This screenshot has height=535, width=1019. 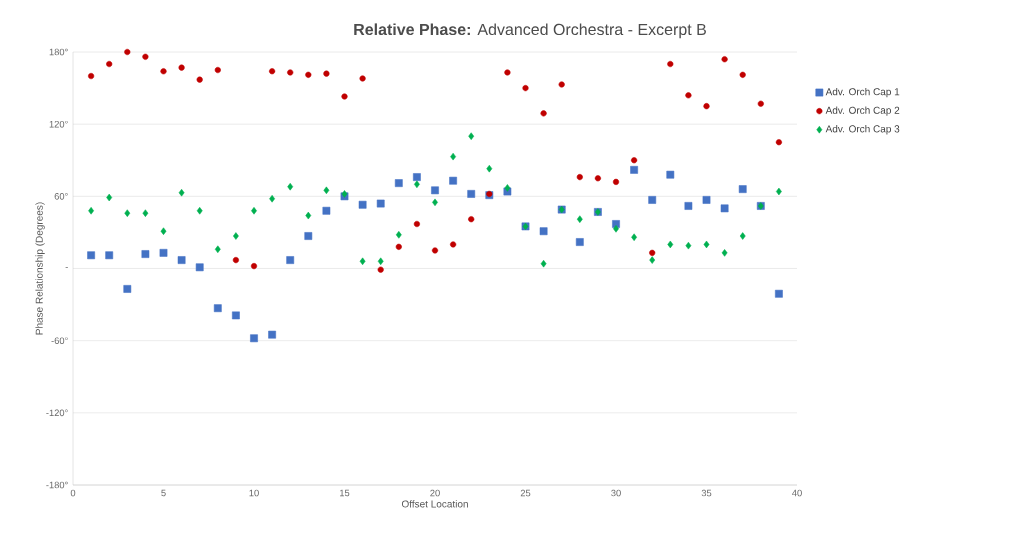 I want to click on x-tick-label: 25, so click(x=525, y=493).